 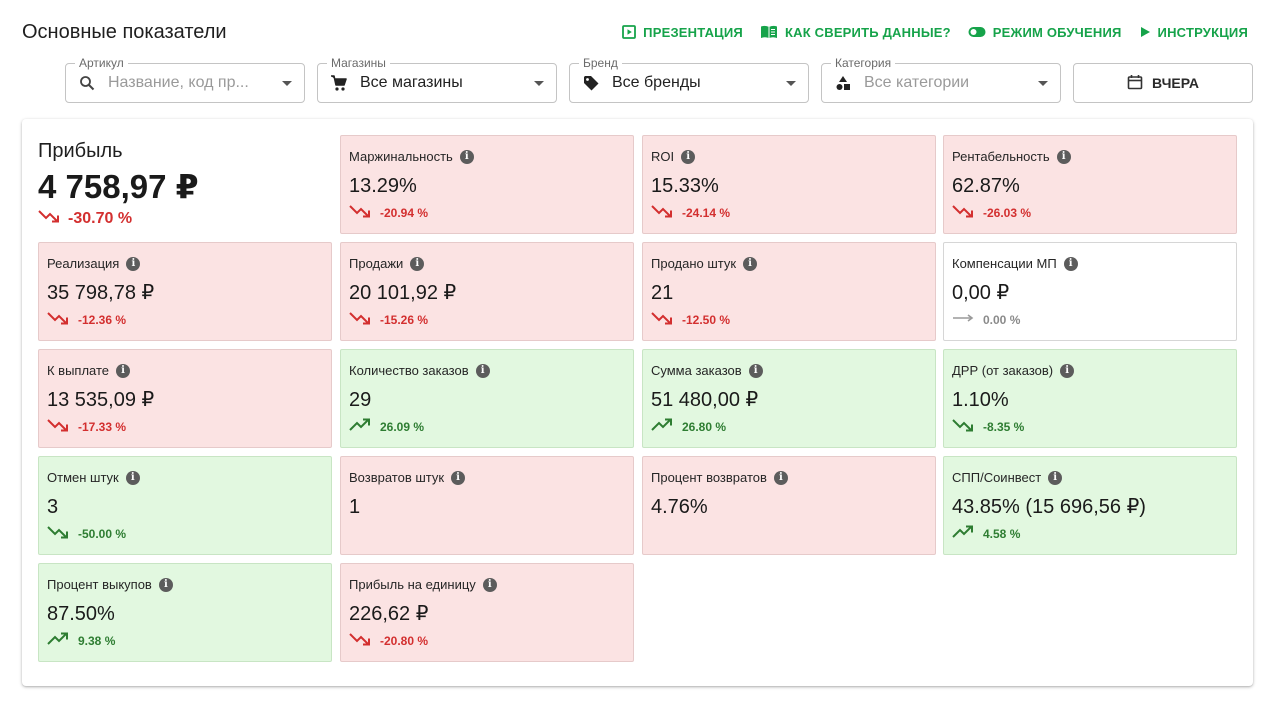 What do you see at coordinates (86, 426) in the screenshot?
I see `metric-delta: -17.33 %` at bounding box center [86, 426].